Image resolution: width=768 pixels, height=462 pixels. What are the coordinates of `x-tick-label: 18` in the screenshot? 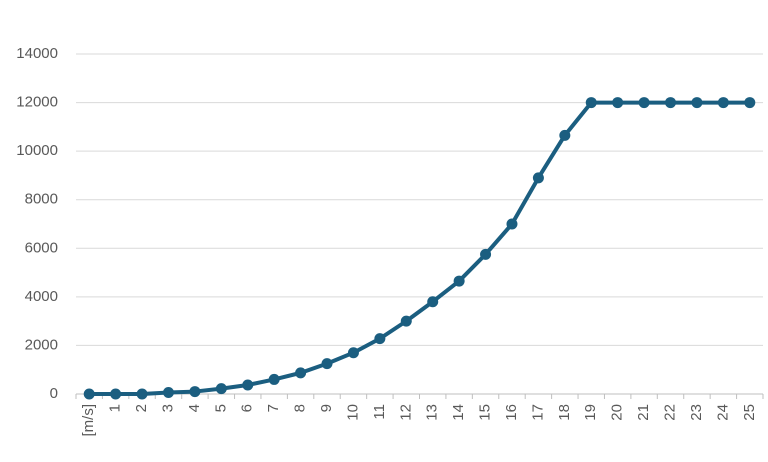 It's located at (564, 412).